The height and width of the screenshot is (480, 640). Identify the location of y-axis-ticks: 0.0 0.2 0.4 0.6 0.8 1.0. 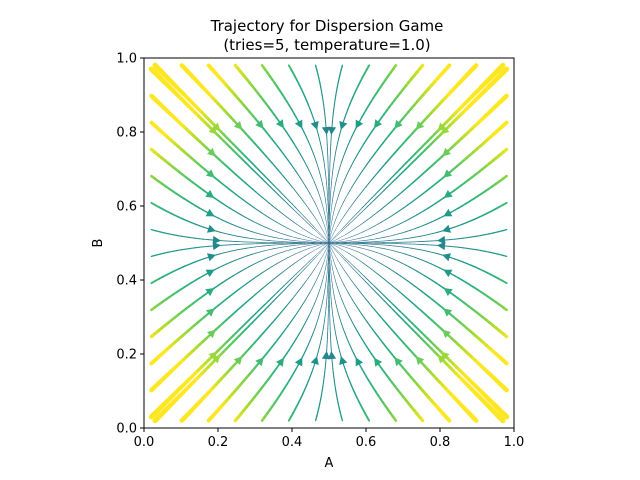
(130, 244).